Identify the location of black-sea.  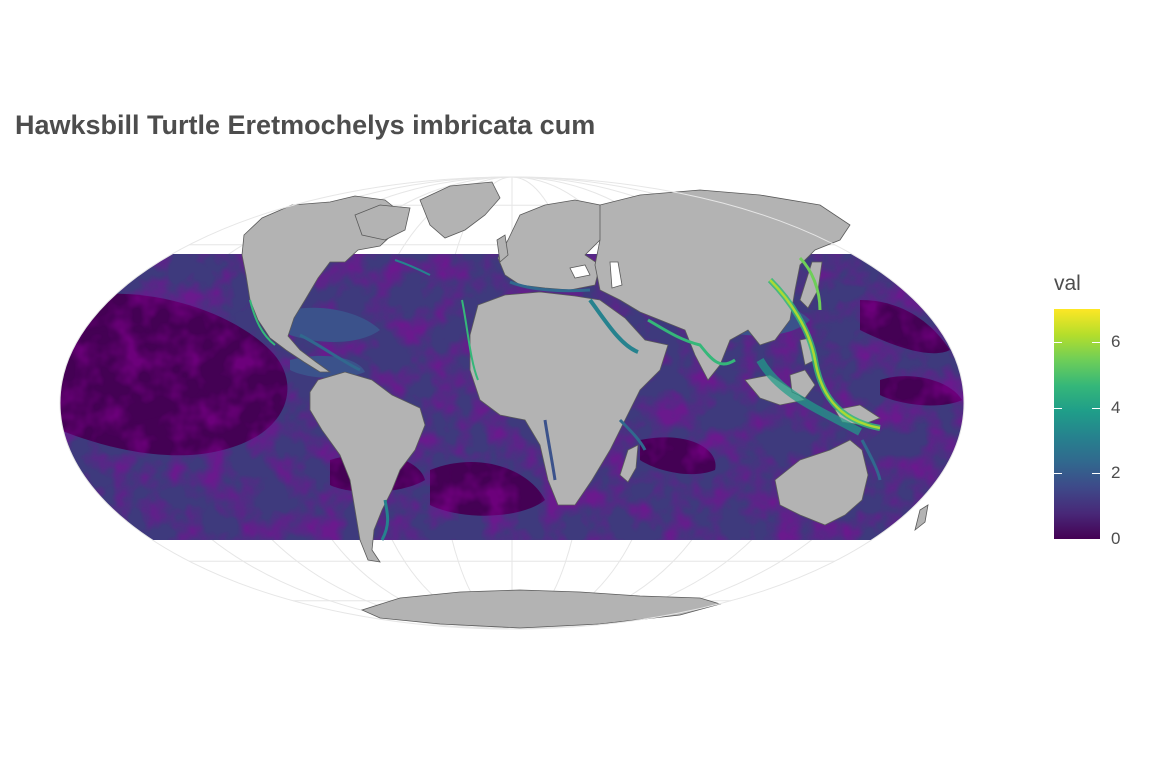
(580, 271).